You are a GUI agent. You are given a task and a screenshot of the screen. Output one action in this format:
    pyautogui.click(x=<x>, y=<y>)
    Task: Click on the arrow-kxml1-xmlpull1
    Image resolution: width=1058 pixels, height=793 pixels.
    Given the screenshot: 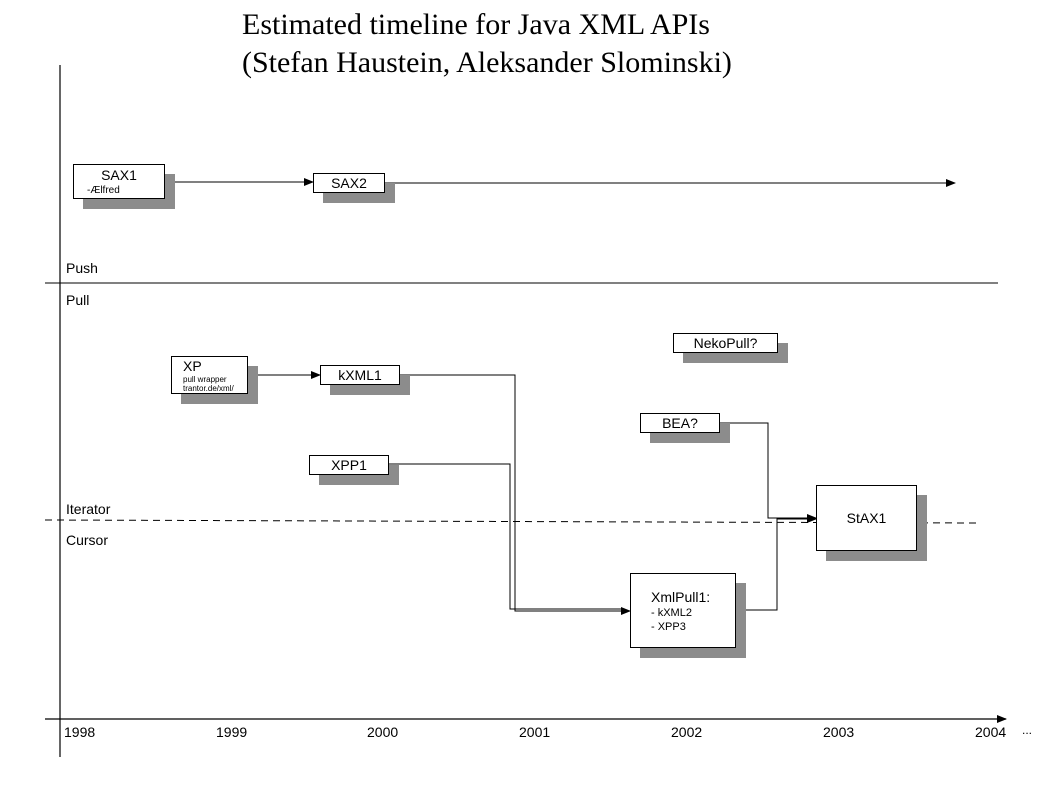 What is the action you would take?
    pyautogui.click(x=515, y=494)
    